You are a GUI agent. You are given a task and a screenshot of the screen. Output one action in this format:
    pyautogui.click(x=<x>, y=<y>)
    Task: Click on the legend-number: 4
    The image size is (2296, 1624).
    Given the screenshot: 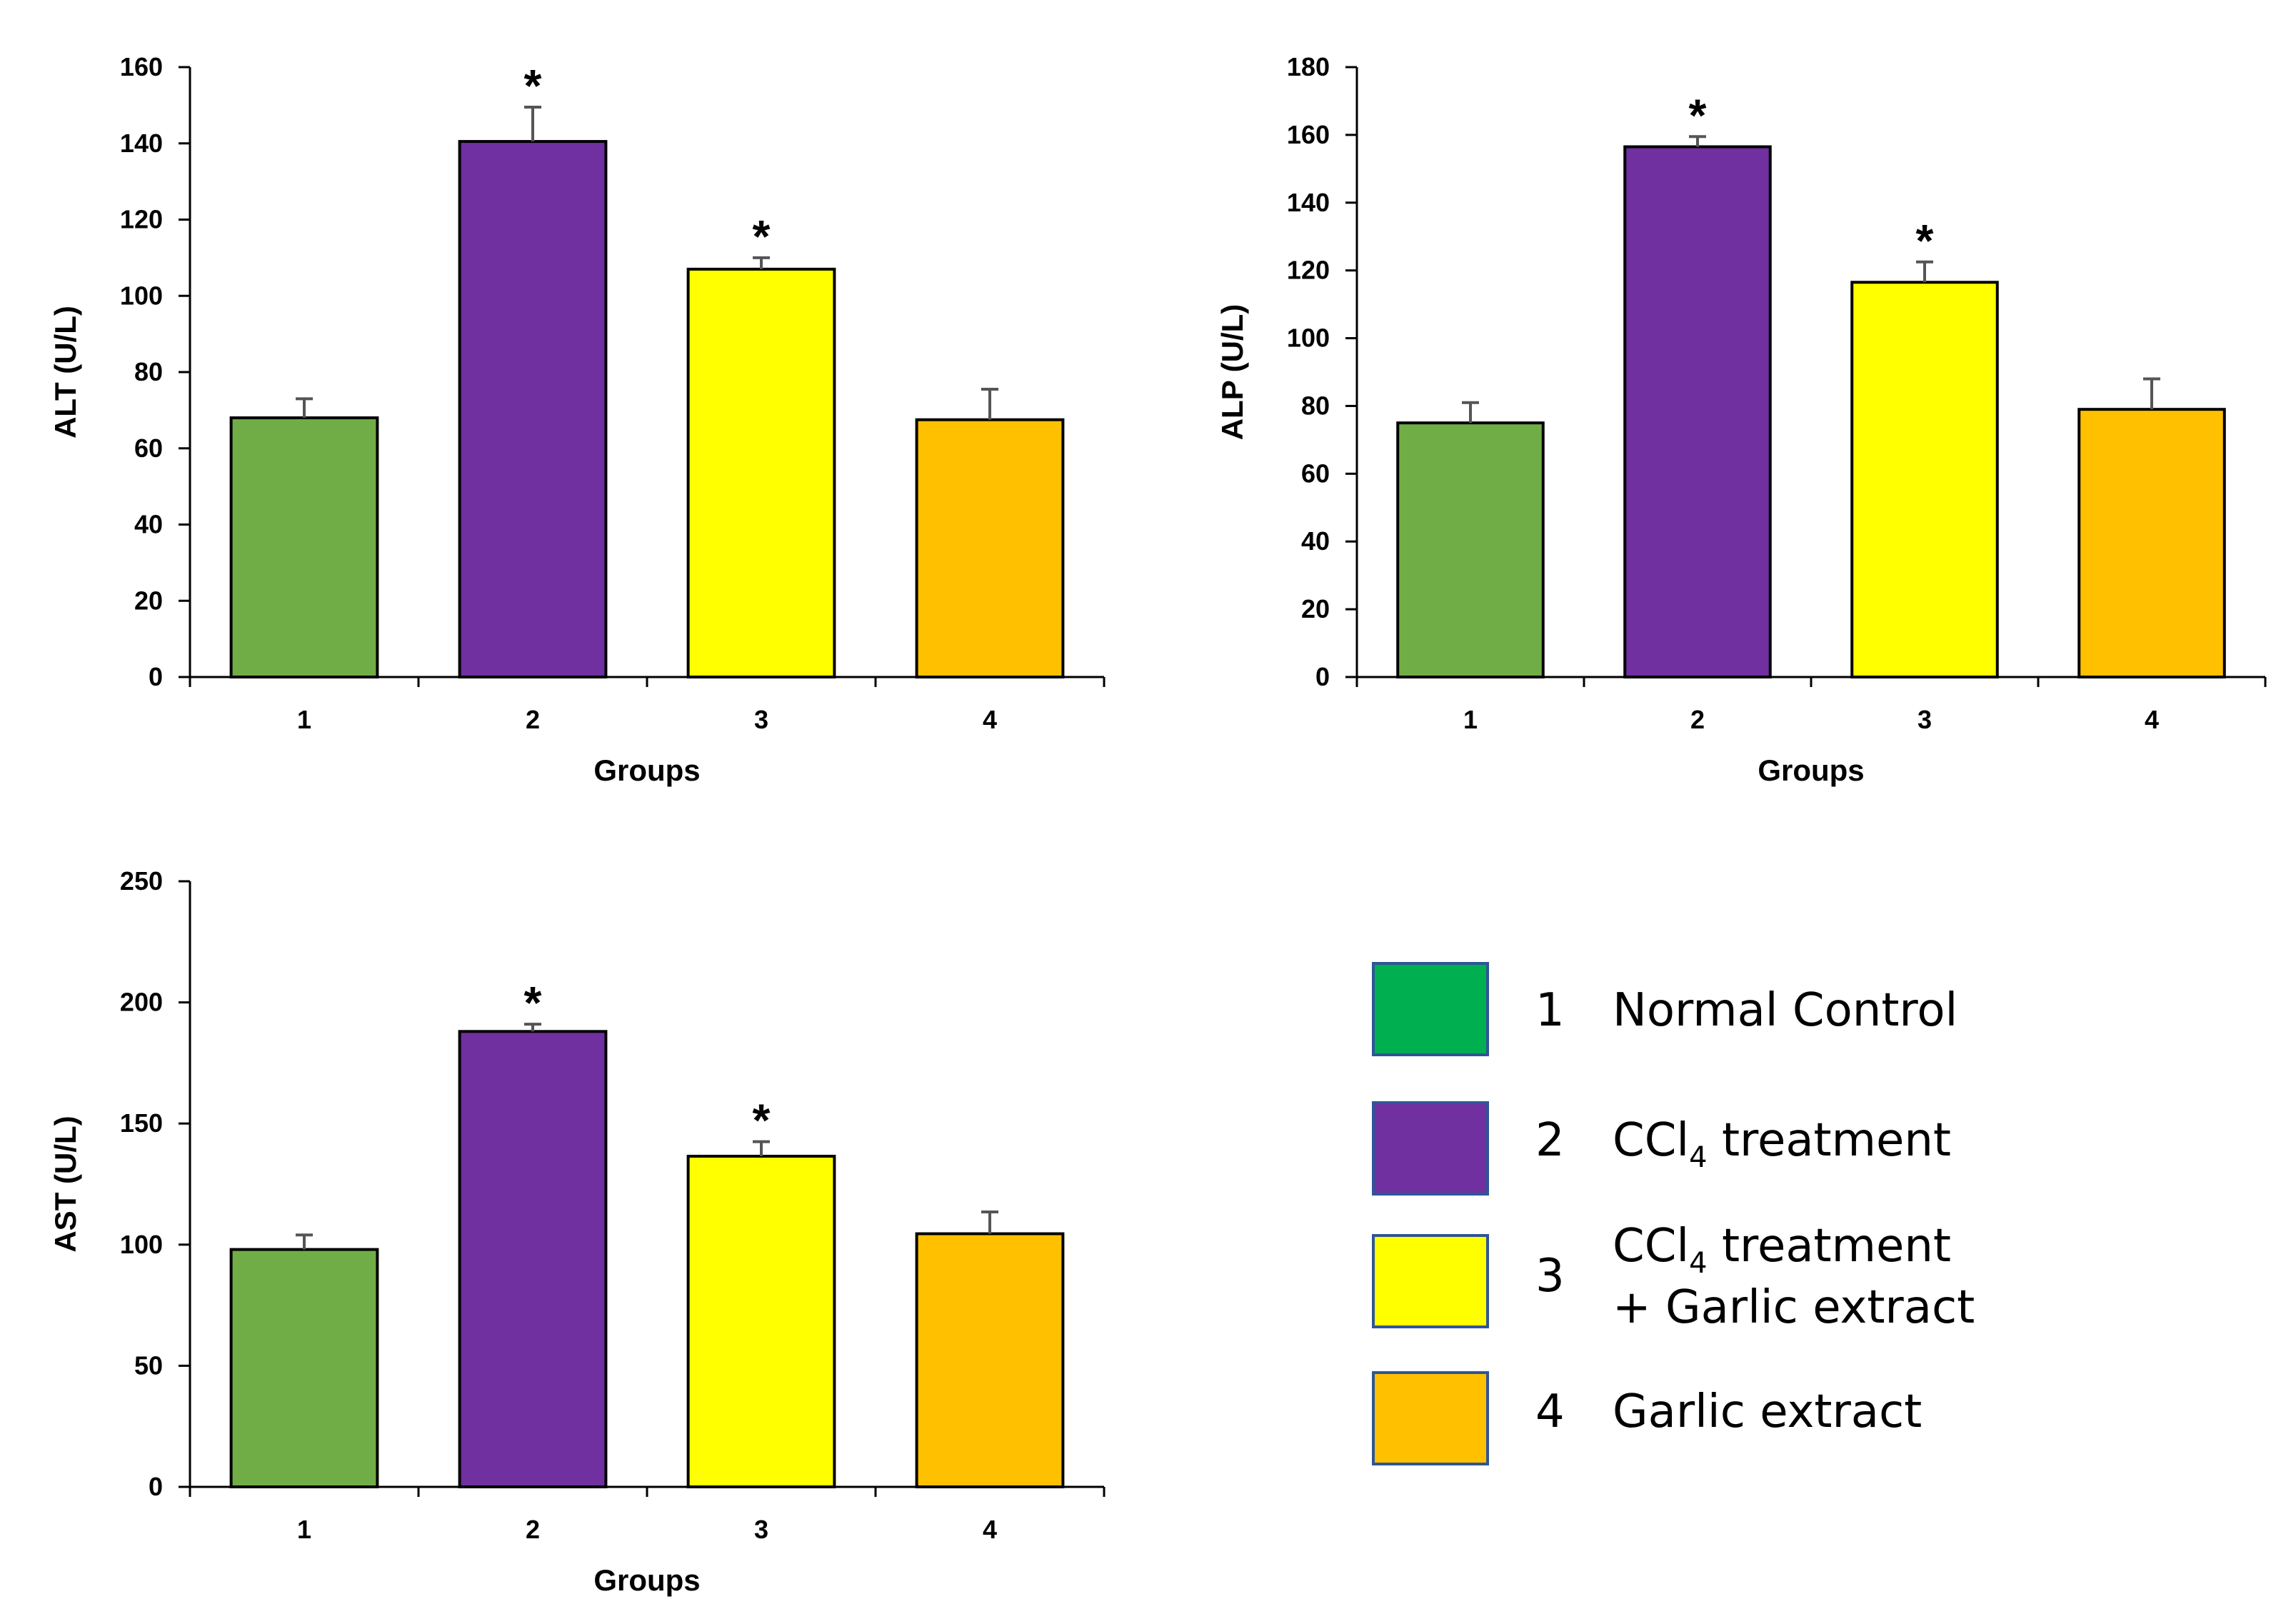 What is the action you would take?
    pyautogui.click(x=1550, y=1411)
    